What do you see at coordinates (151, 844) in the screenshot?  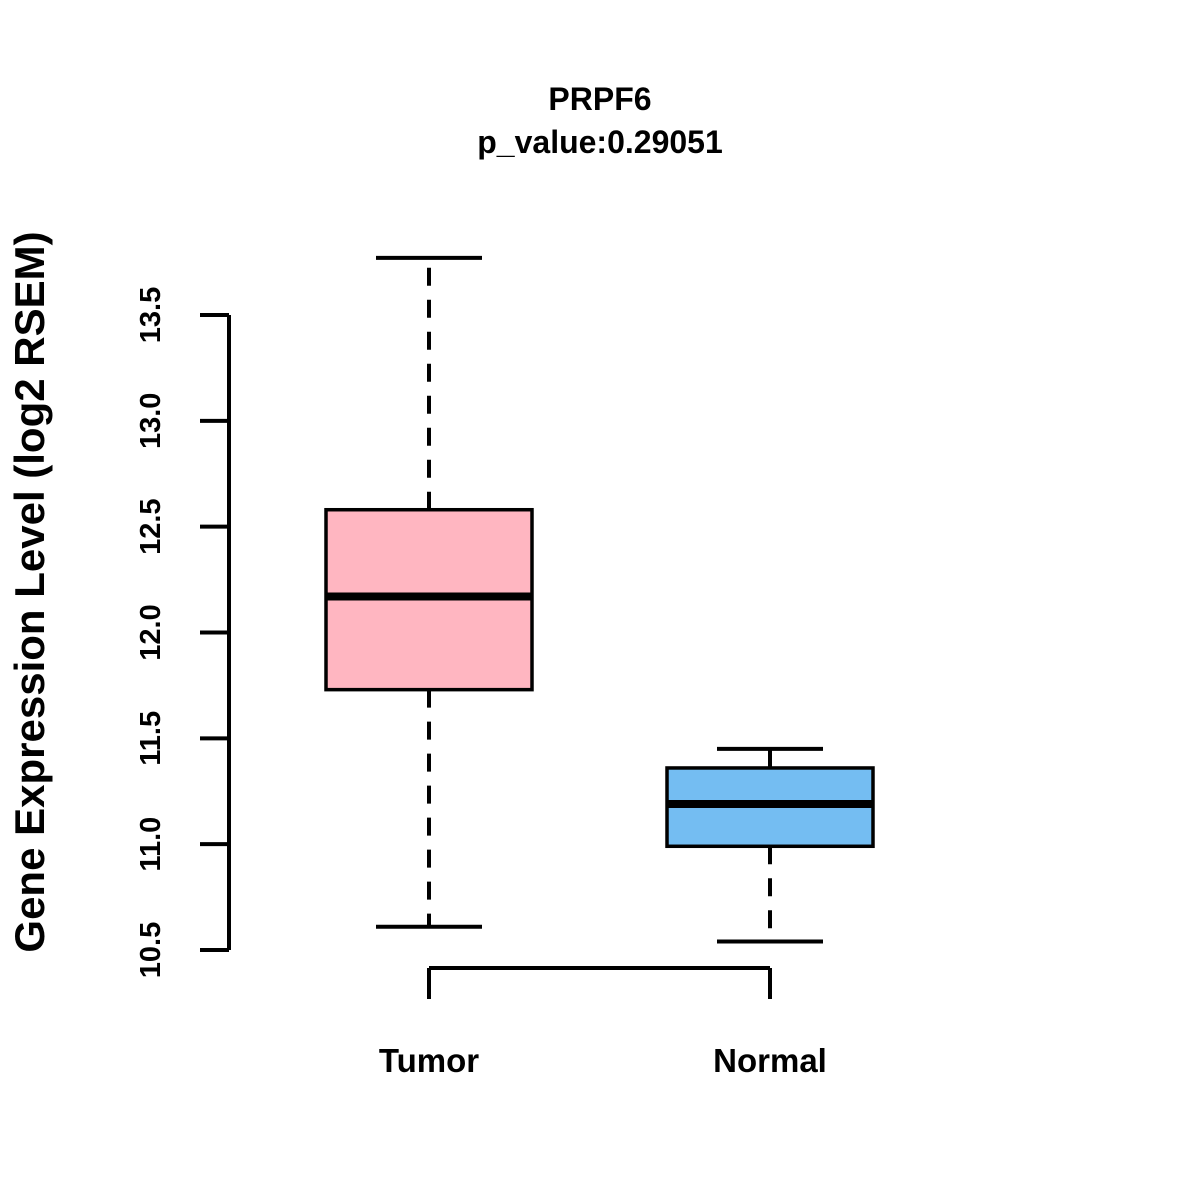 I see `y-tick-label: 11.0` at bounding box center [151, 844].